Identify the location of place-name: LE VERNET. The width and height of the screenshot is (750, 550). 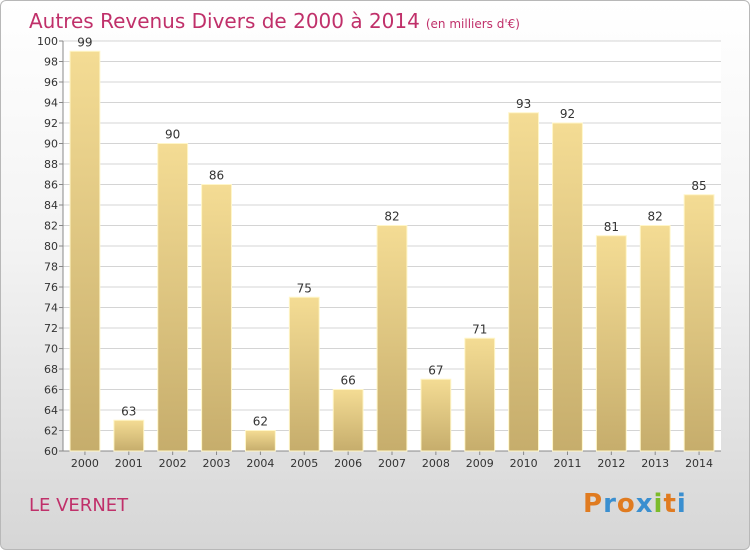
(79, 505).